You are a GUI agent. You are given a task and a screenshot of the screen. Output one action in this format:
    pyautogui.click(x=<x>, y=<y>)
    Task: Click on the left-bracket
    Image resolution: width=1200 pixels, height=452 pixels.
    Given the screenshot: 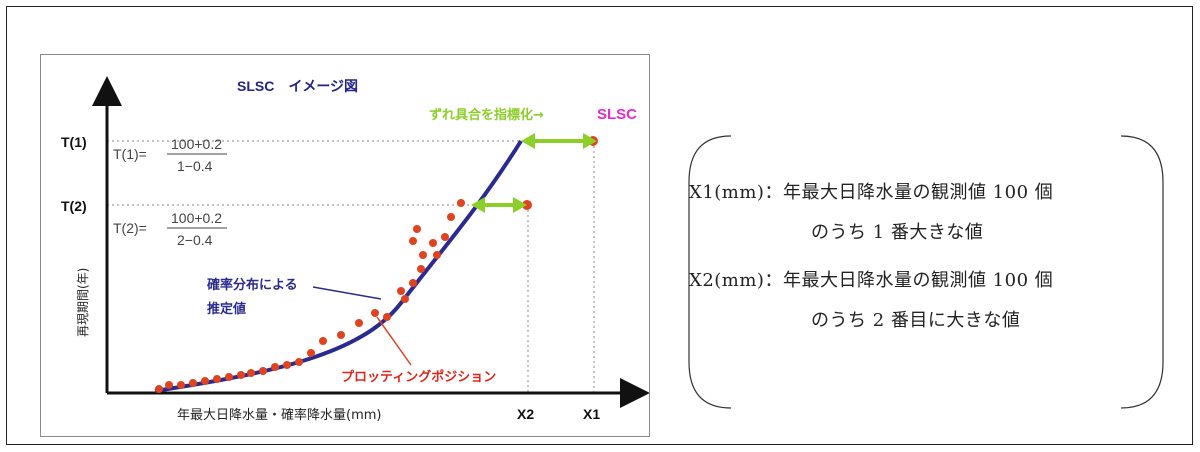 What is the action you would take?
    pyautogui.click(x=710, y=272)
    